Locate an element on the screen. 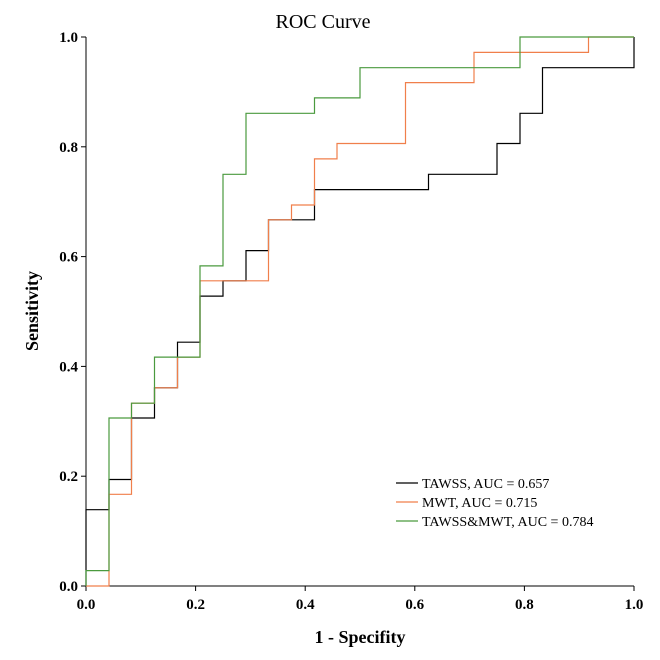 Image resolution: width=660 pixels, height=660 pixels. y-tick-label: 1.0 is located at coordinates (68, 38).